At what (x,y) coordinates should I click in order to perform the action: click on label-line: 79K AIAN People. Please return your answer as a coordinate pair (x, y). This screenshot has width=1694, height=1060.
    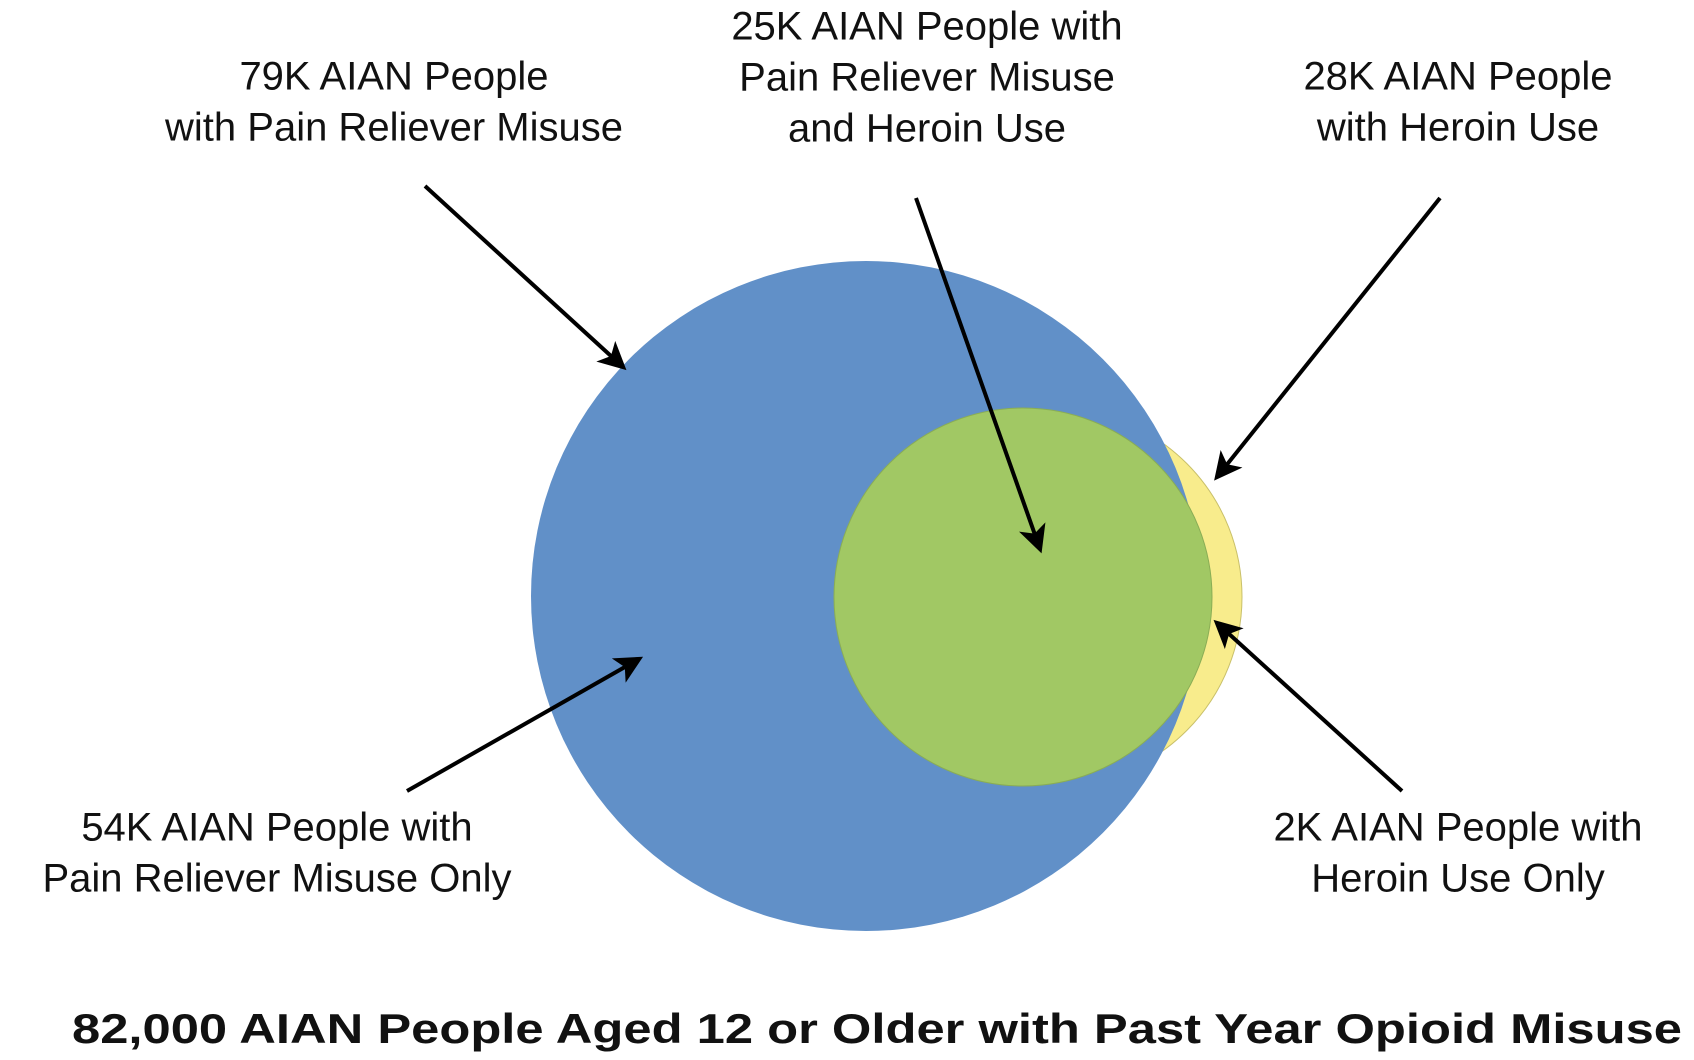
    Looking at the image, I should click on (393, 77).